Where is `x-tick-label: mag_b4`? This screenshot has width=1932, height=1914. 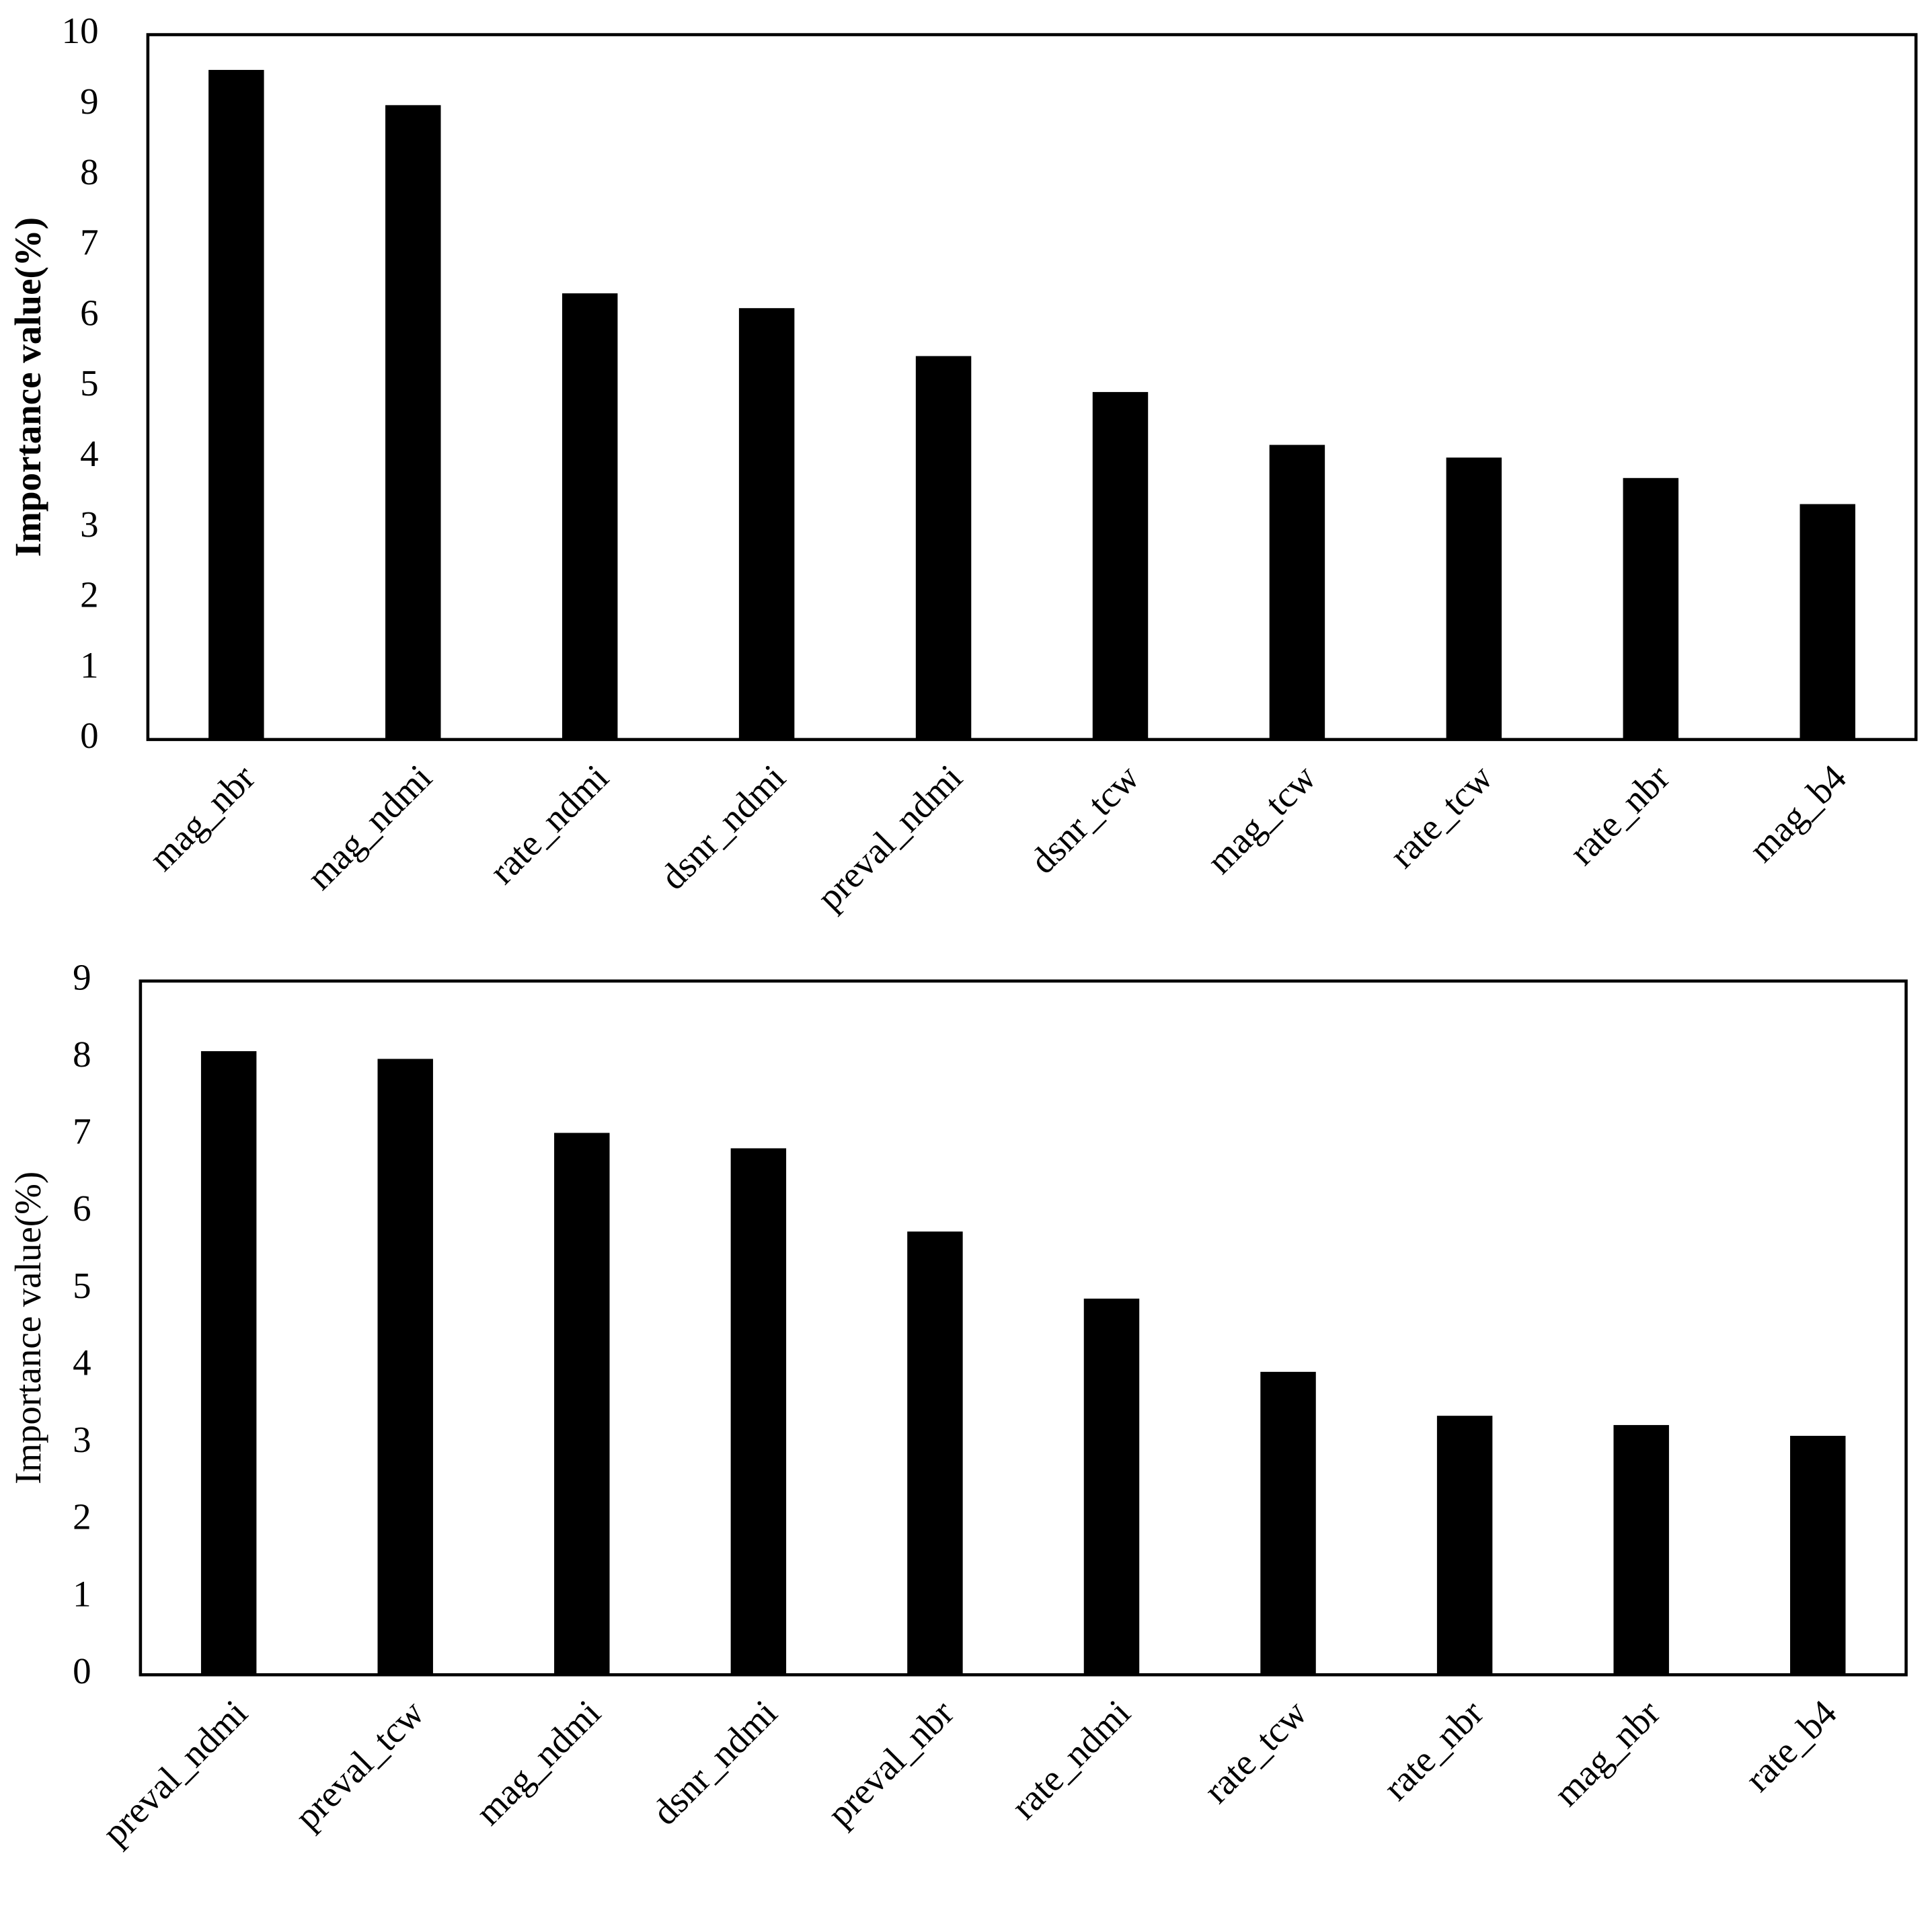
x-tick-label: mag_b4 is located at coordinates (1797, 813).